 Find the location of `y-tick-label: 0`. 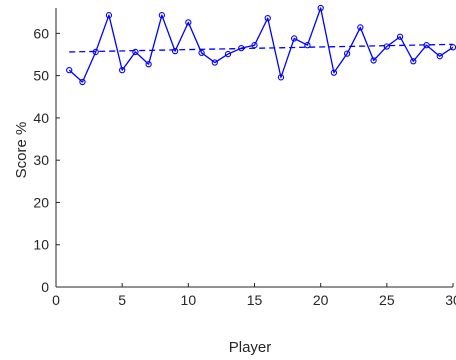

y-tick-label: 0 is located at coordinates (45, 287).